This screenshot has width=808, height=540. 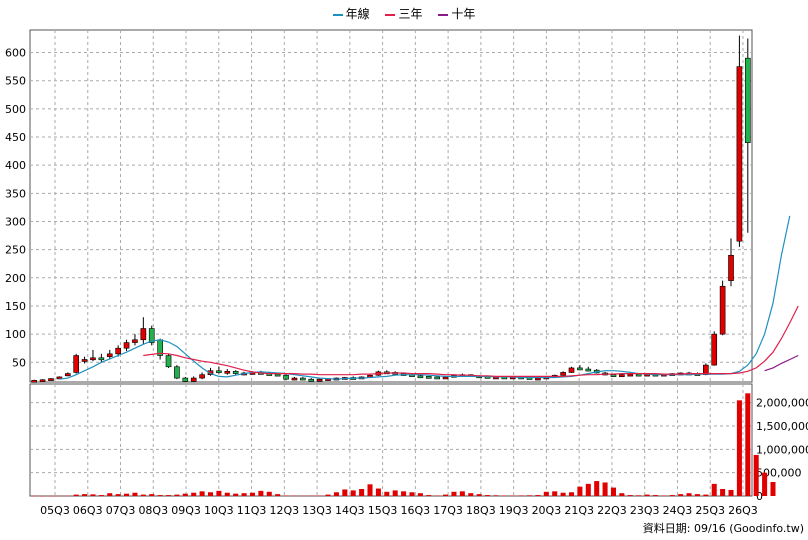 I want to click on legend-label-ma-10y: 十年, so click(x=463, y=14).